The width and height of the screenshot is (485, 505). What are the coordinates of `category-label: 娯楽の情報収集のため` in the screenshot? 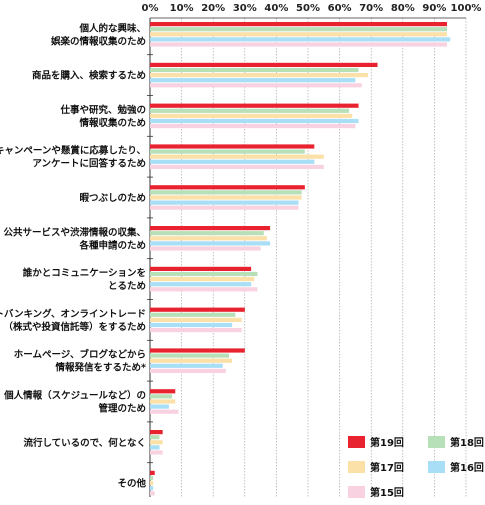 It's located at (98, 41).